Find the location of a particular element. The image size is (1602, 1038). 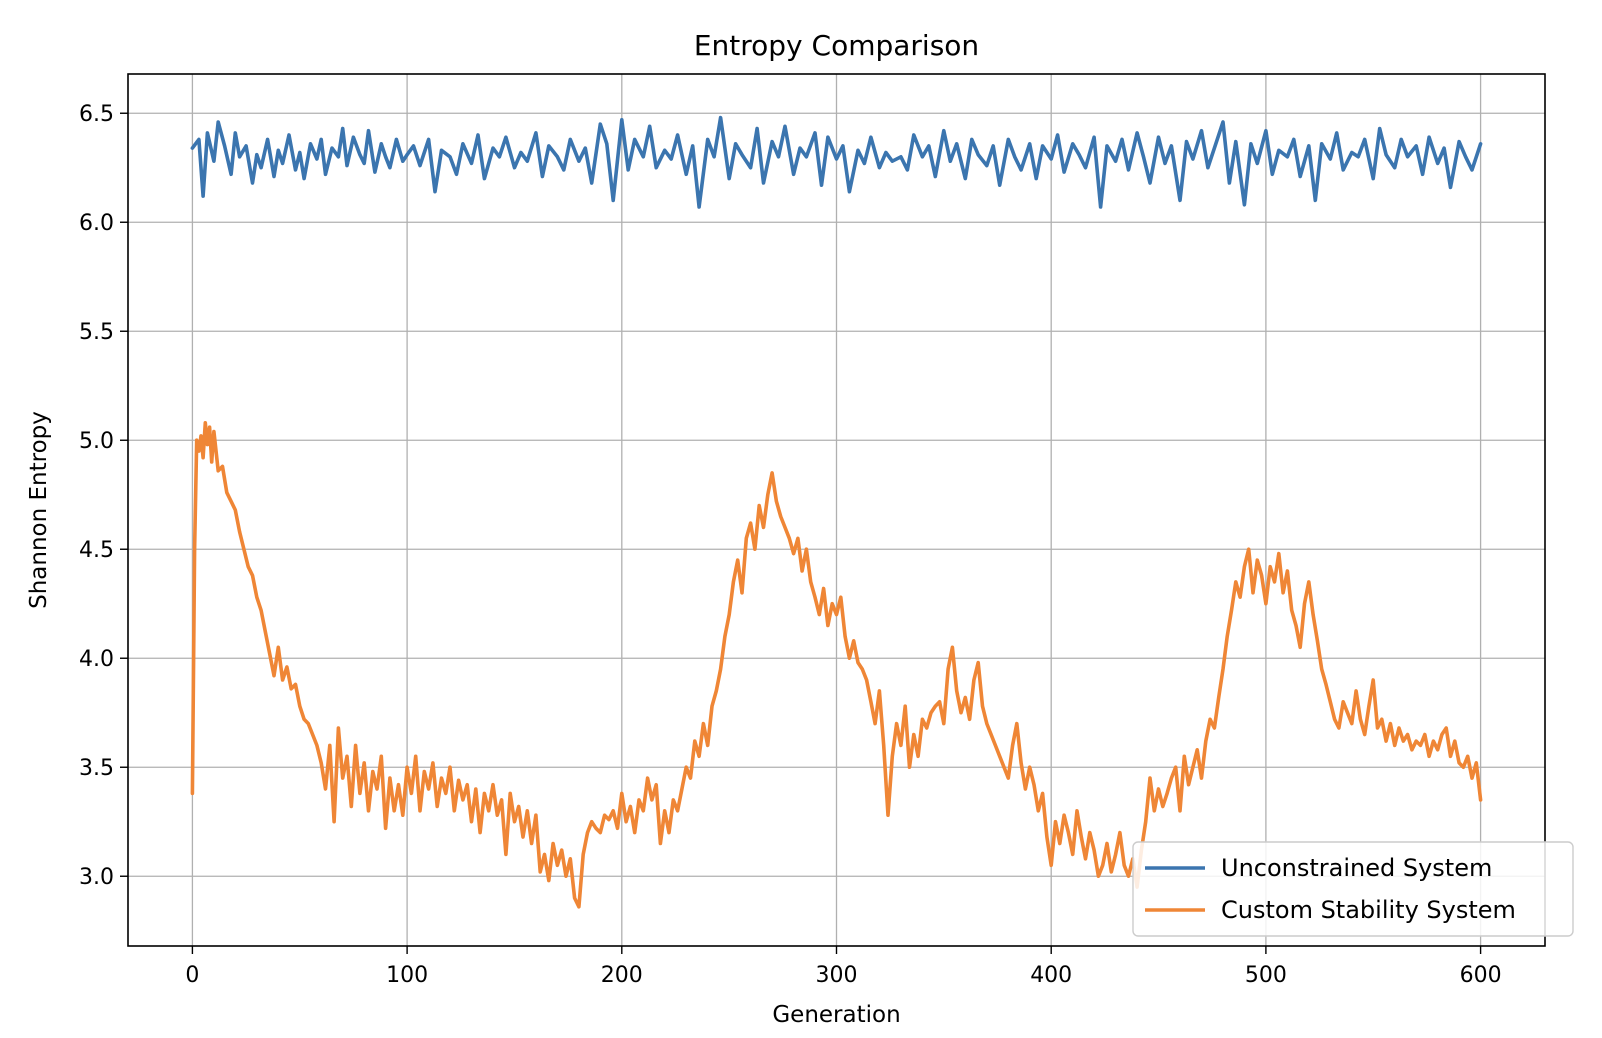

y-tick-label: 6.5 is located at coordinates (96, 114).